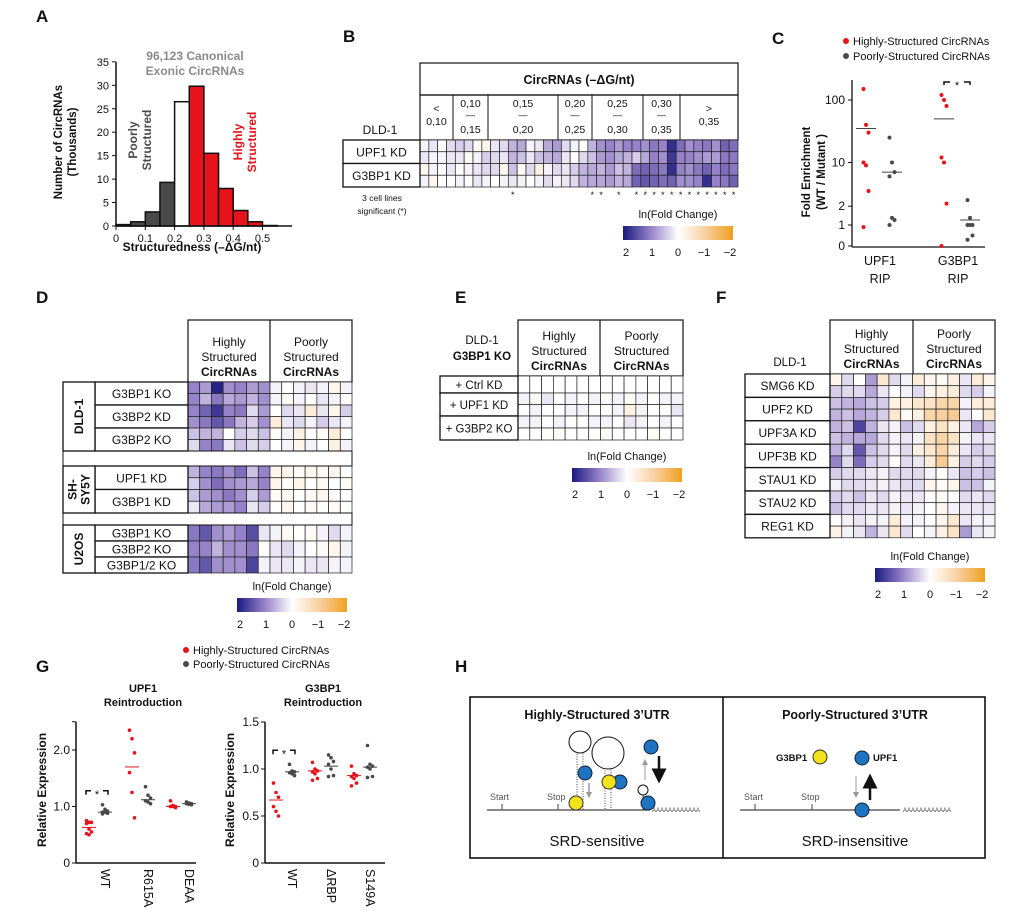 The height and width of the screenshot is (922, 1024). I want to click on upf1-protein-icon, so click(648, 803).